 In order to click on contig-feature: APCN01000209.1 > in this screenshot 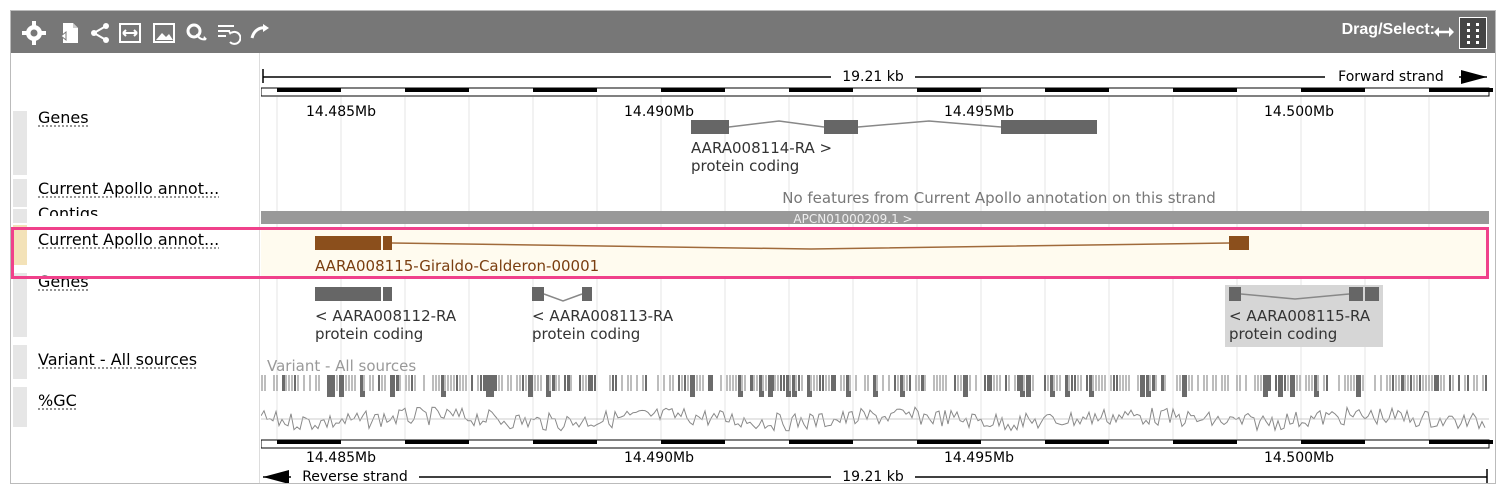, I will do `click(875, 218)`.